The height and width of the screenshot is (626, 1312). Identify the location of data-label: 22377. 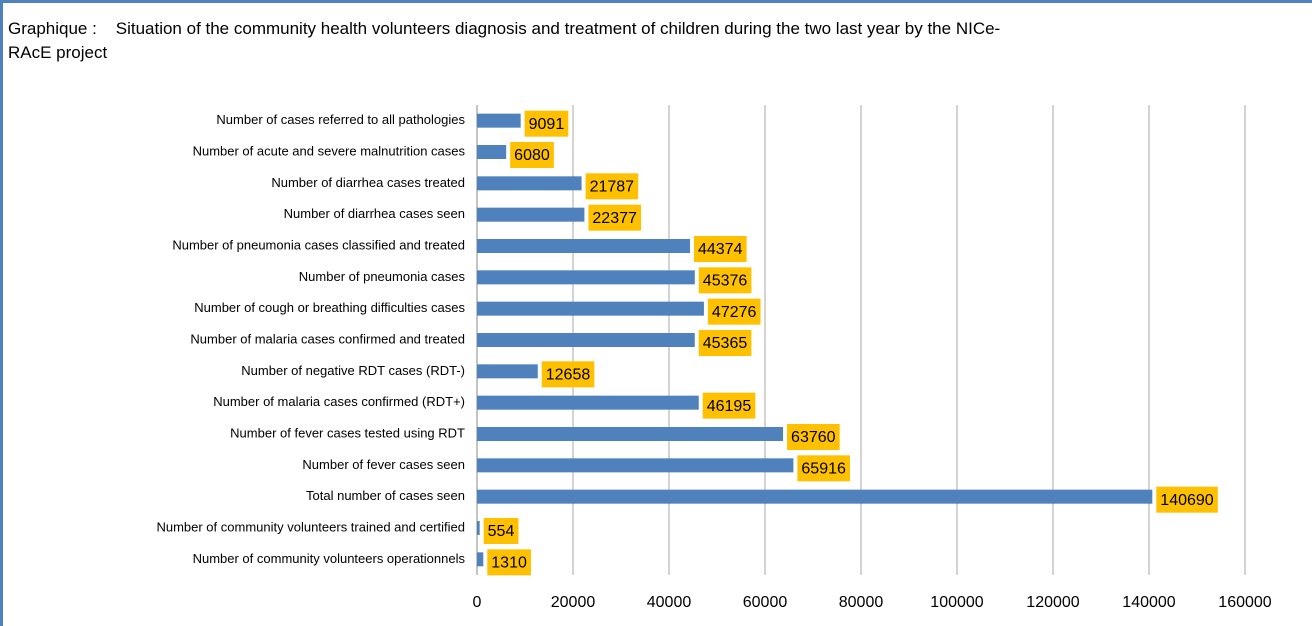
(614, 218).